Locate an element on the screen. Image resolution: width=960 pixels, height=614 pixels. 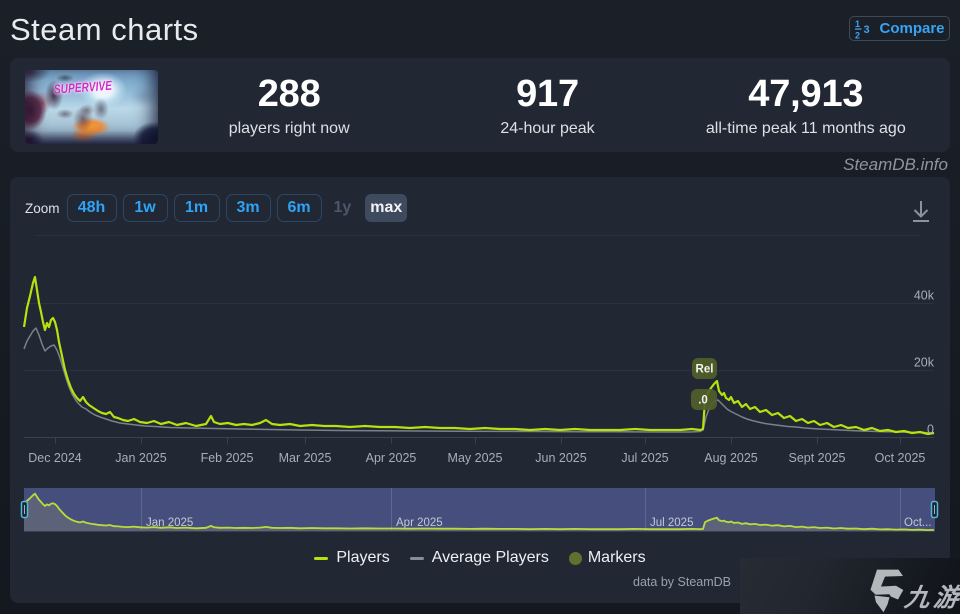
svg-text: Dec 2024 is located at coordinates (55, 458).